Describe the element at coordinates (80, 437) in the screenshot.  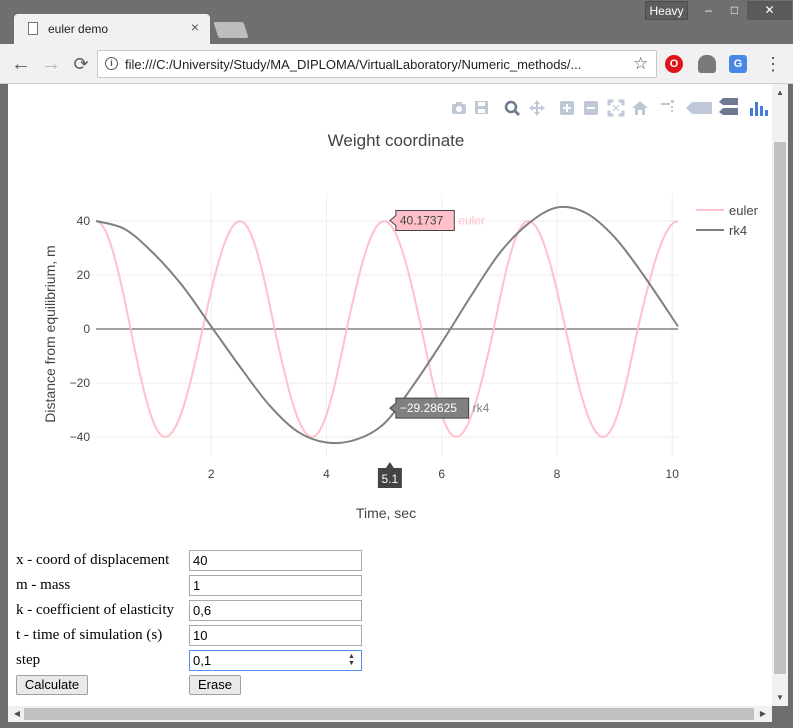
I see `y-tick-label: −40` at that location.